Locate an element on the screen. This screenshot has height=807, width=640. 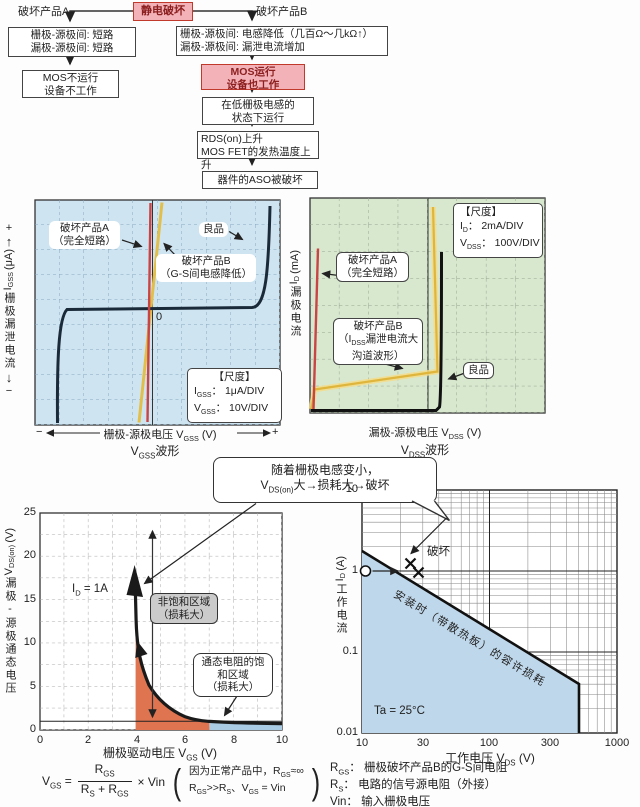
nonsaturation-region-label: 非饱和区域 （损耗大） is located at coordinates (184, 608).